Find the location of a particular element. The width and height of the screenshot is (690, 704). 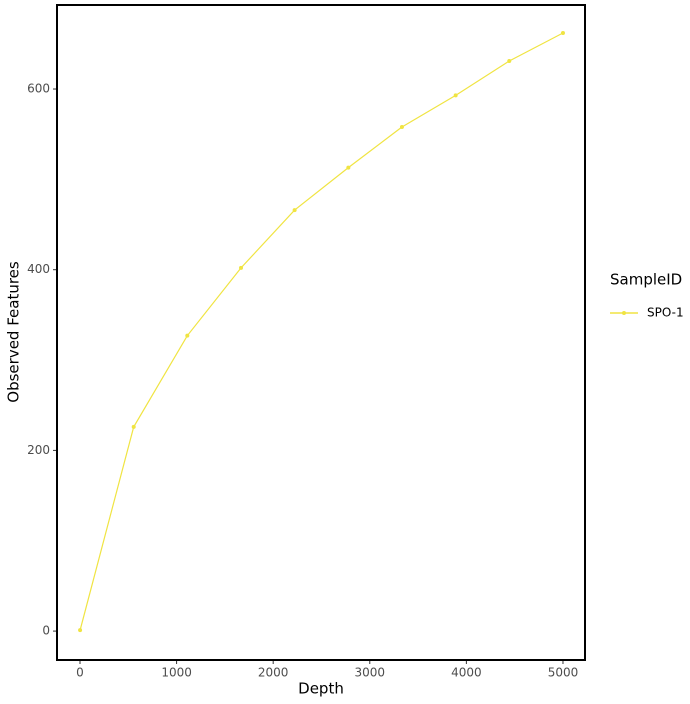

legend-label: SPO-1 is located at coordinates (665, 313).